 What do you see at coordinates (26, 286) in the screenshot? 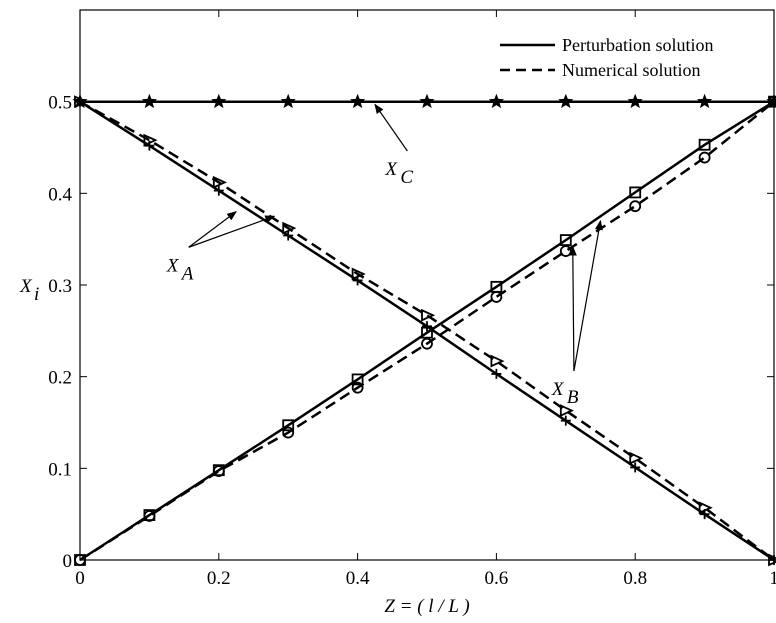
I see `y-axis-title-main: X` at bounding box center [26, 286].